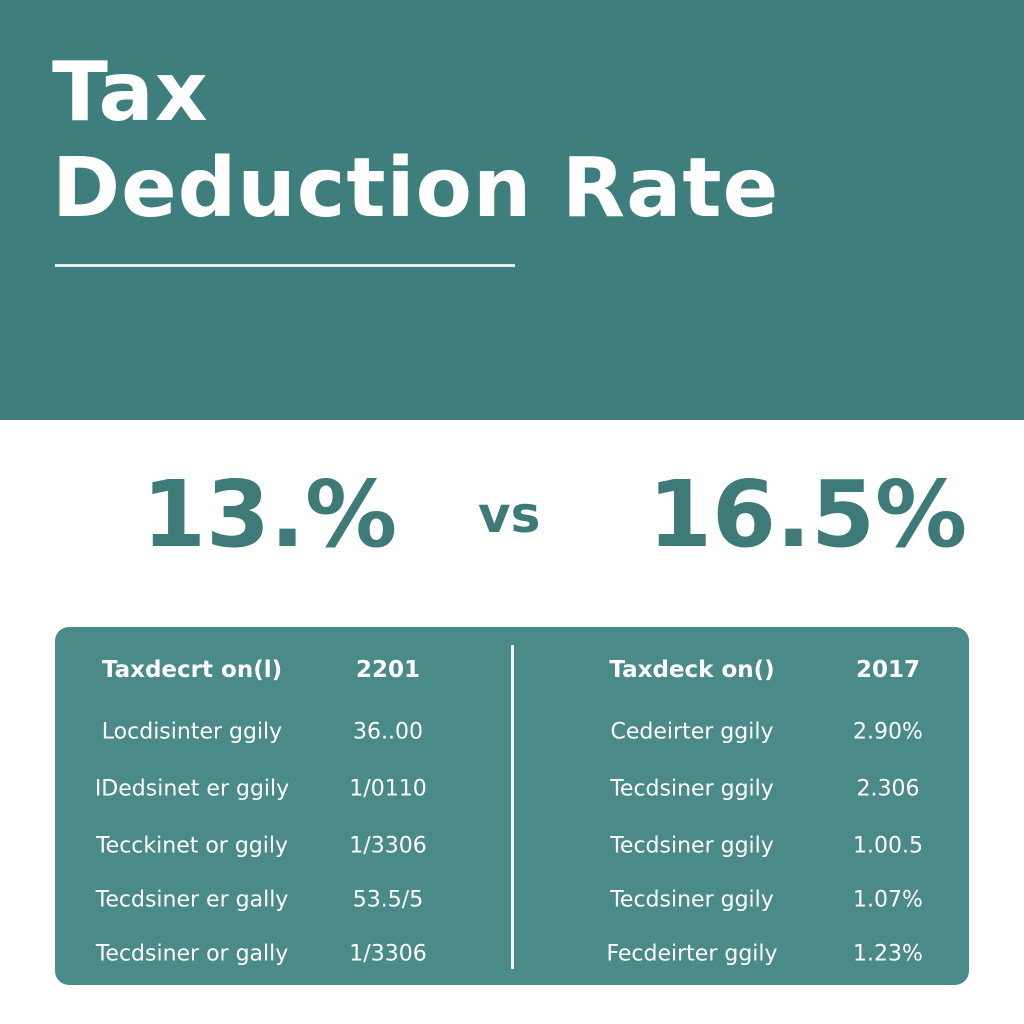 The height and width of the screenshot is (1024, 1024). I want to click on table-value: 1.00.5, so click(888, 846).